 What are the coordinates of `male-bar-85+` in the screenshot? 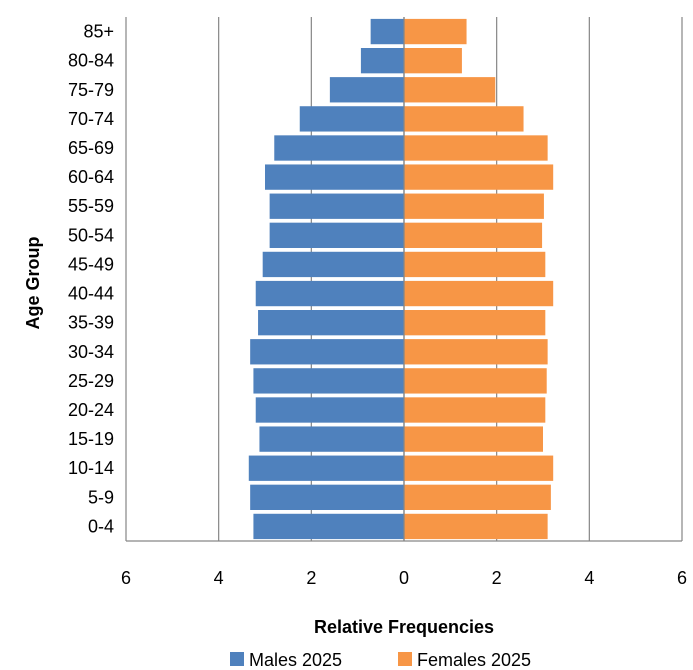 It's located at (387, 31).